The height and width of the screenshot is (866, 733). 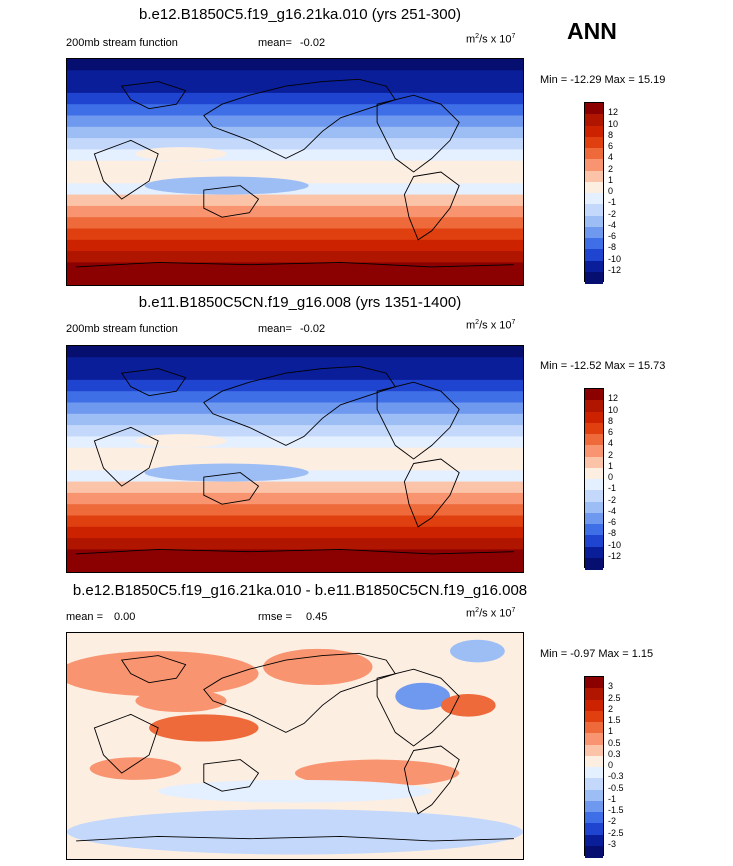 I want to click on season-label: ANN, so click(x=592, y=31).